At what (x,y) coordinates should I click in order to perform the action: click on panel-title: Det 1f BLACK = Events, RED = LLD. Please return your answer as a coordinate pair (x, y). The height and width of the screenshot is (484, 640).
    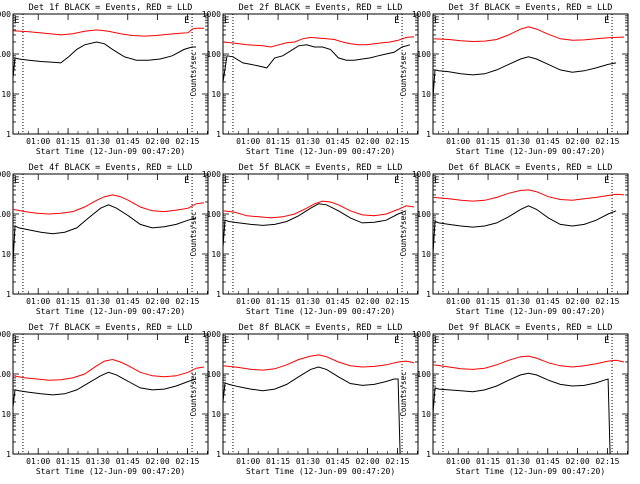
    Looking at the image, I should click on (111, 8).